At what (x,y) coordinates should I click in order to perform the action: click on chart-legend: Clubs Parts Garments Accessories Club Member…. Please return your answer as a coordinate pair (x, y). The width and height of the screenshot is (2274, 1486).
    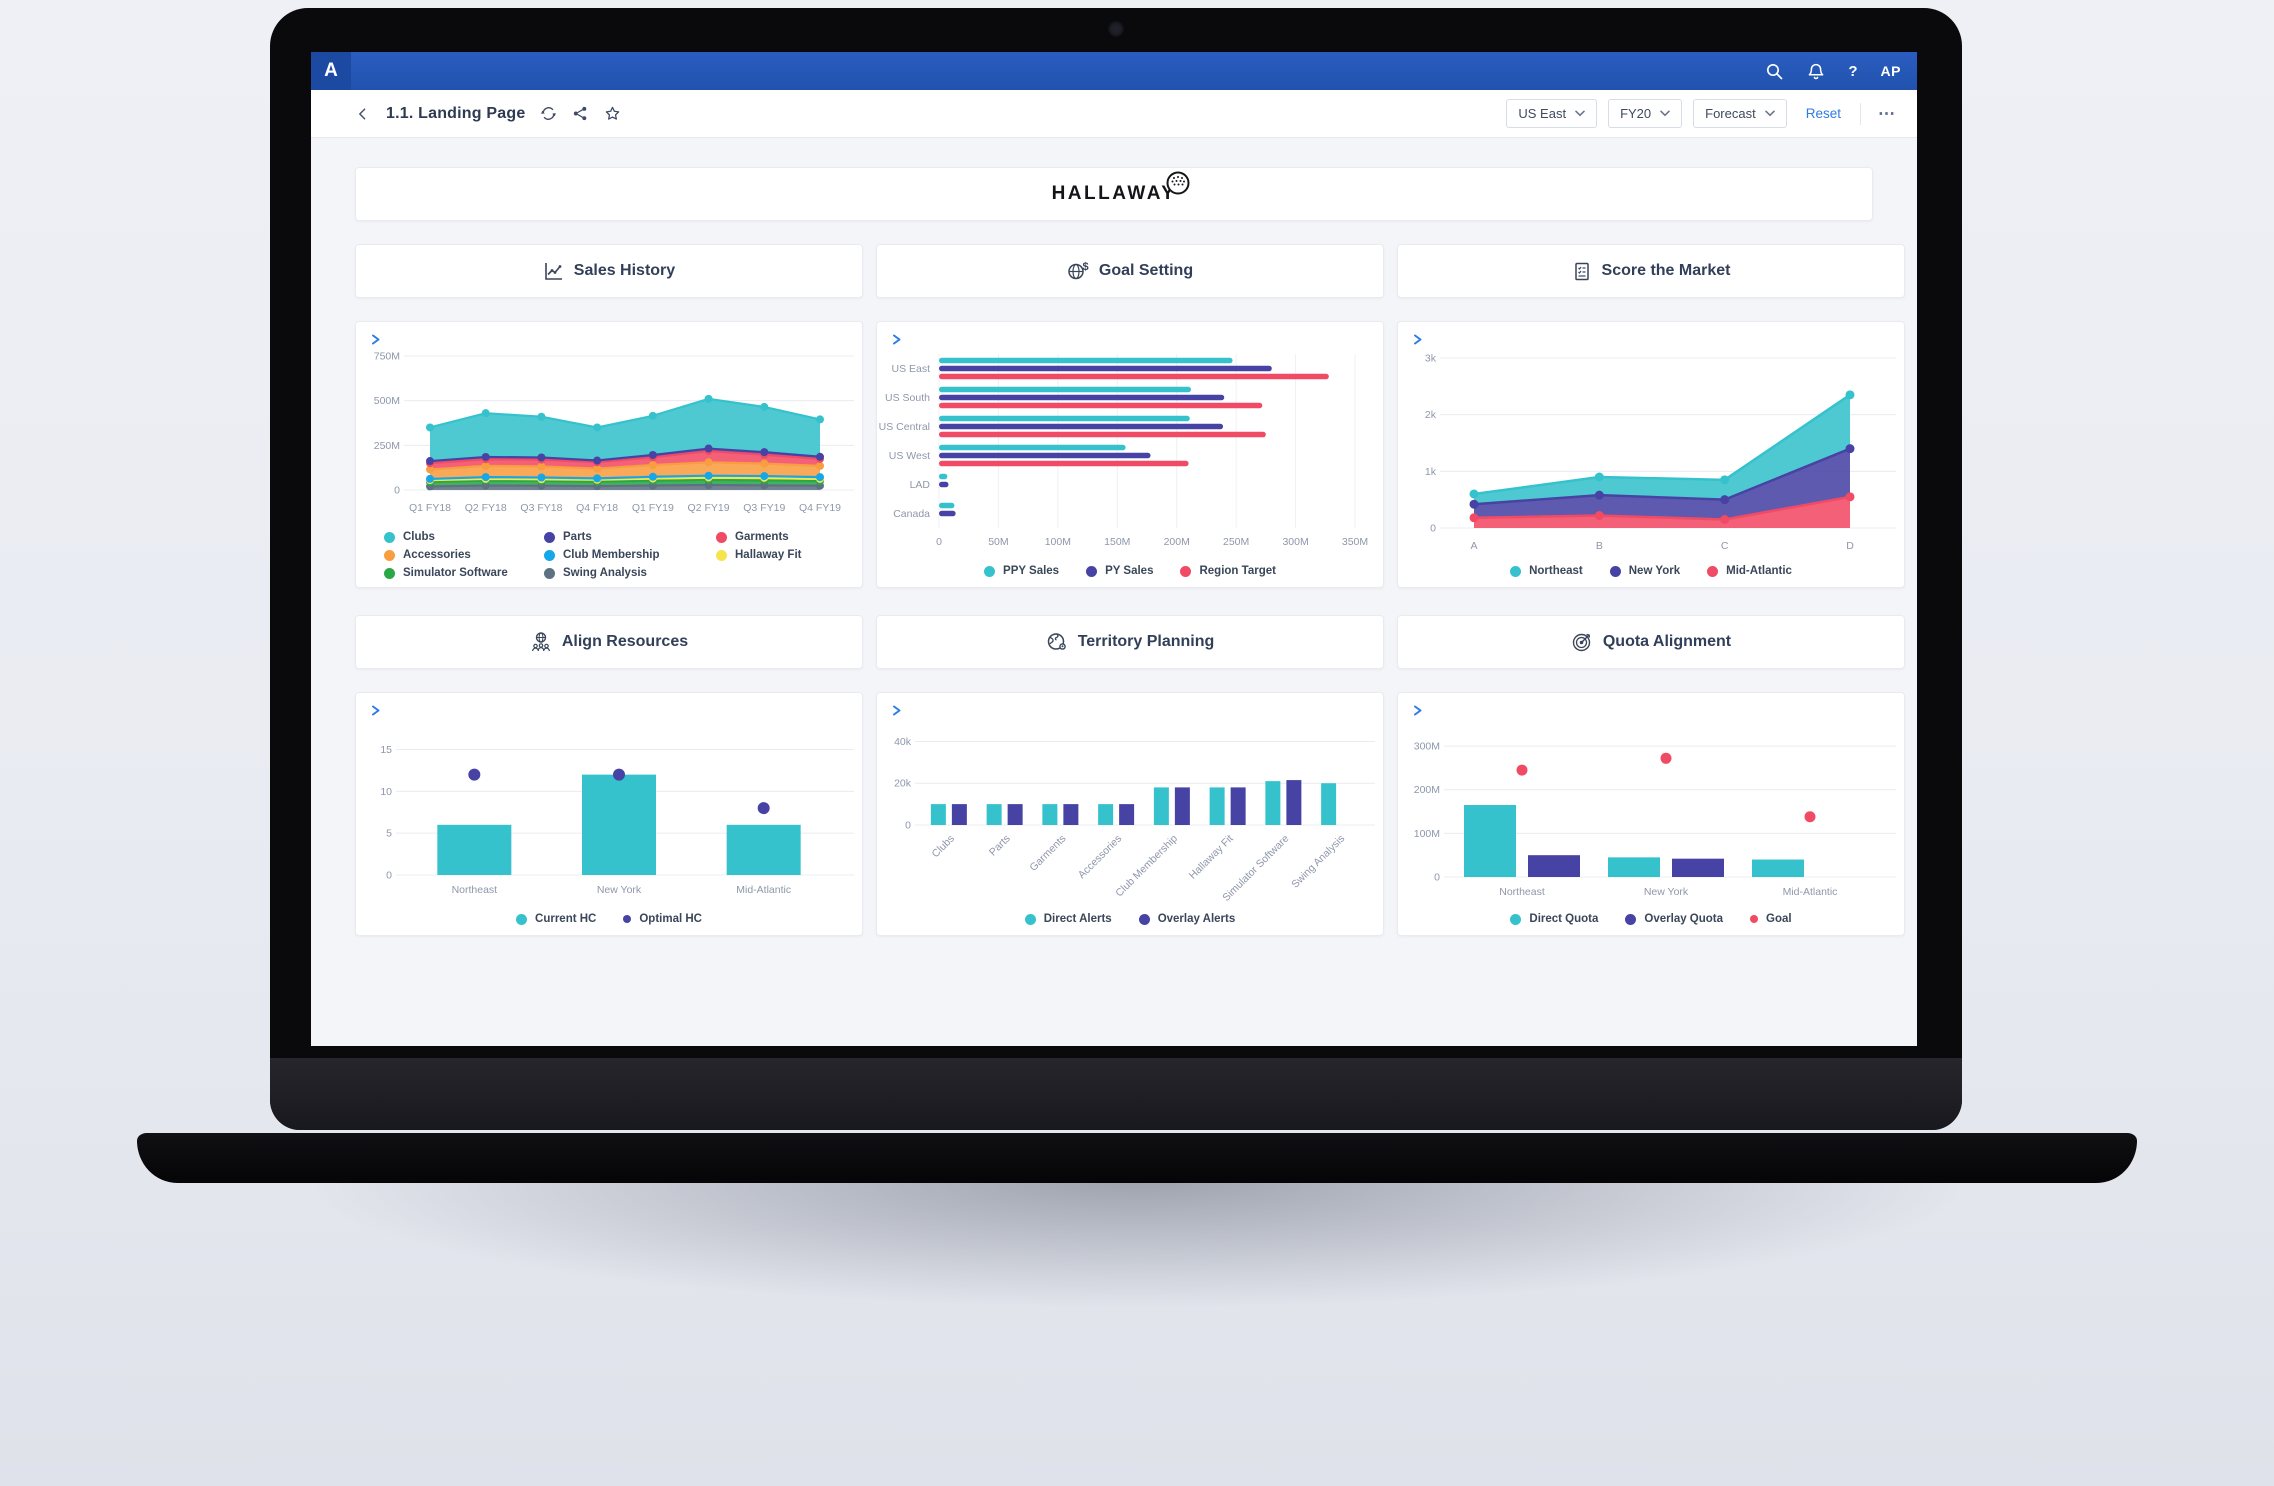
    Looking at the image, I should click on (609, 555).